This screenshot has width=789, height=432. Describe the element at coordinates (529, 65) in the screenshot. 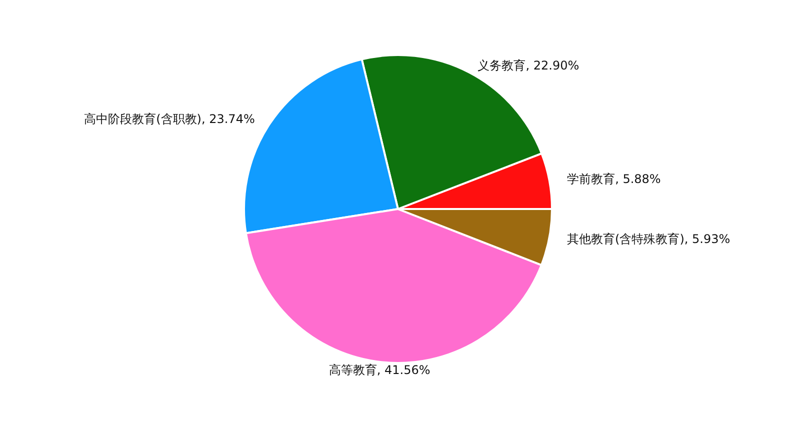

I see `slice-label: 义务教育, 22.90%` at that location.